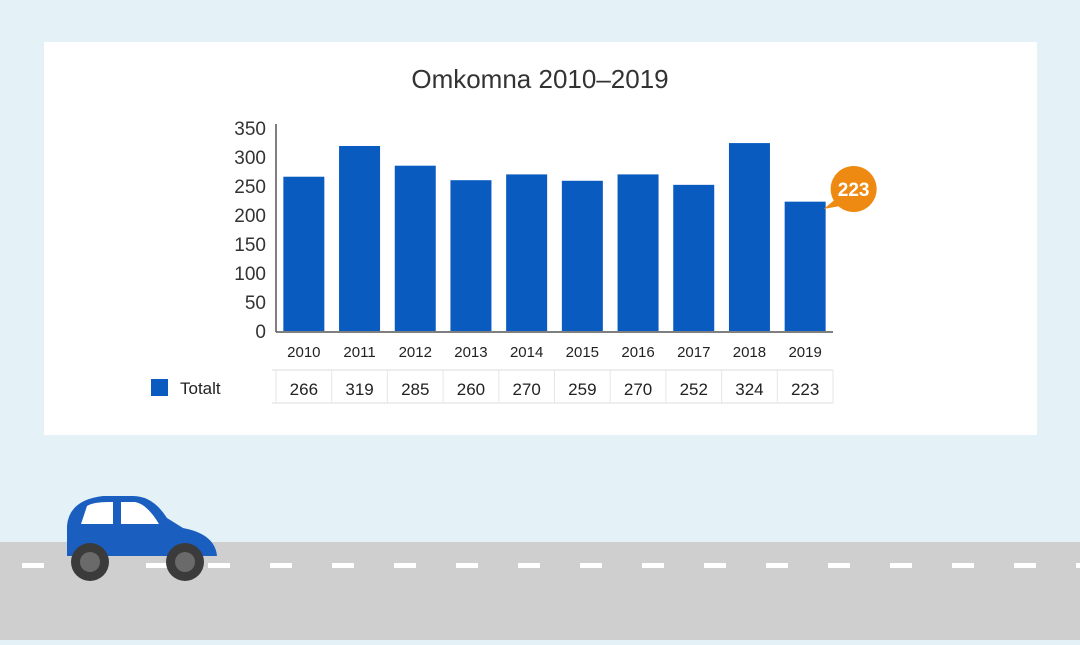  I want to click on legend-label: Totalt, so click(200, 388).